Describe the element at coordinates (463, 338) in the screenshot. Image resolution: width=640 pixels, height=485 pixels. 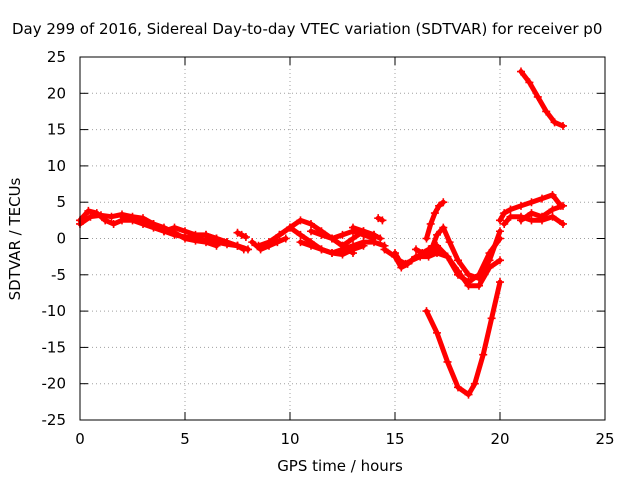
I see `series-line-s19` at that location.